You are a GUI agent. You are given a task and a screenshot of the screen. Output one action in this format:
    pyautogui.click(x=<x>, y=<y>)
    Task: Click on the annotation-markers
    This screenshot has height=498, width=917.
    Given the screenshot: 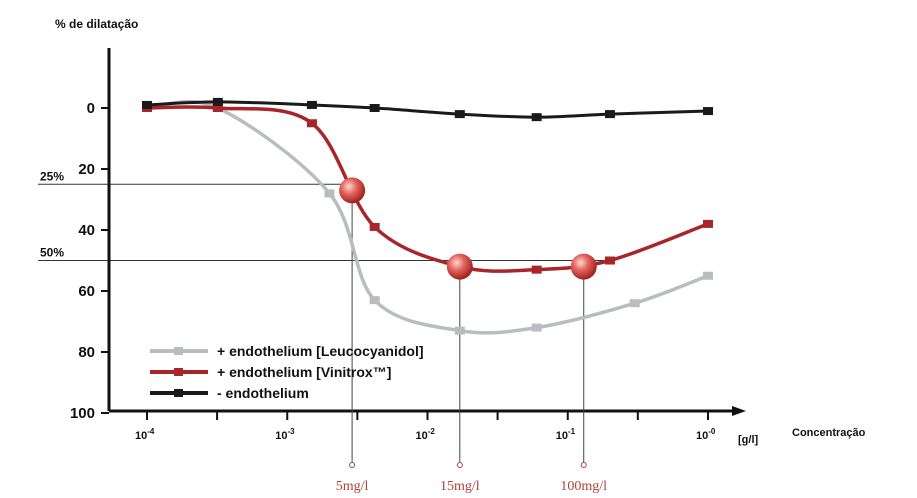 What is the action you would take?
    pyautogui.click(x=468, y=228)
    